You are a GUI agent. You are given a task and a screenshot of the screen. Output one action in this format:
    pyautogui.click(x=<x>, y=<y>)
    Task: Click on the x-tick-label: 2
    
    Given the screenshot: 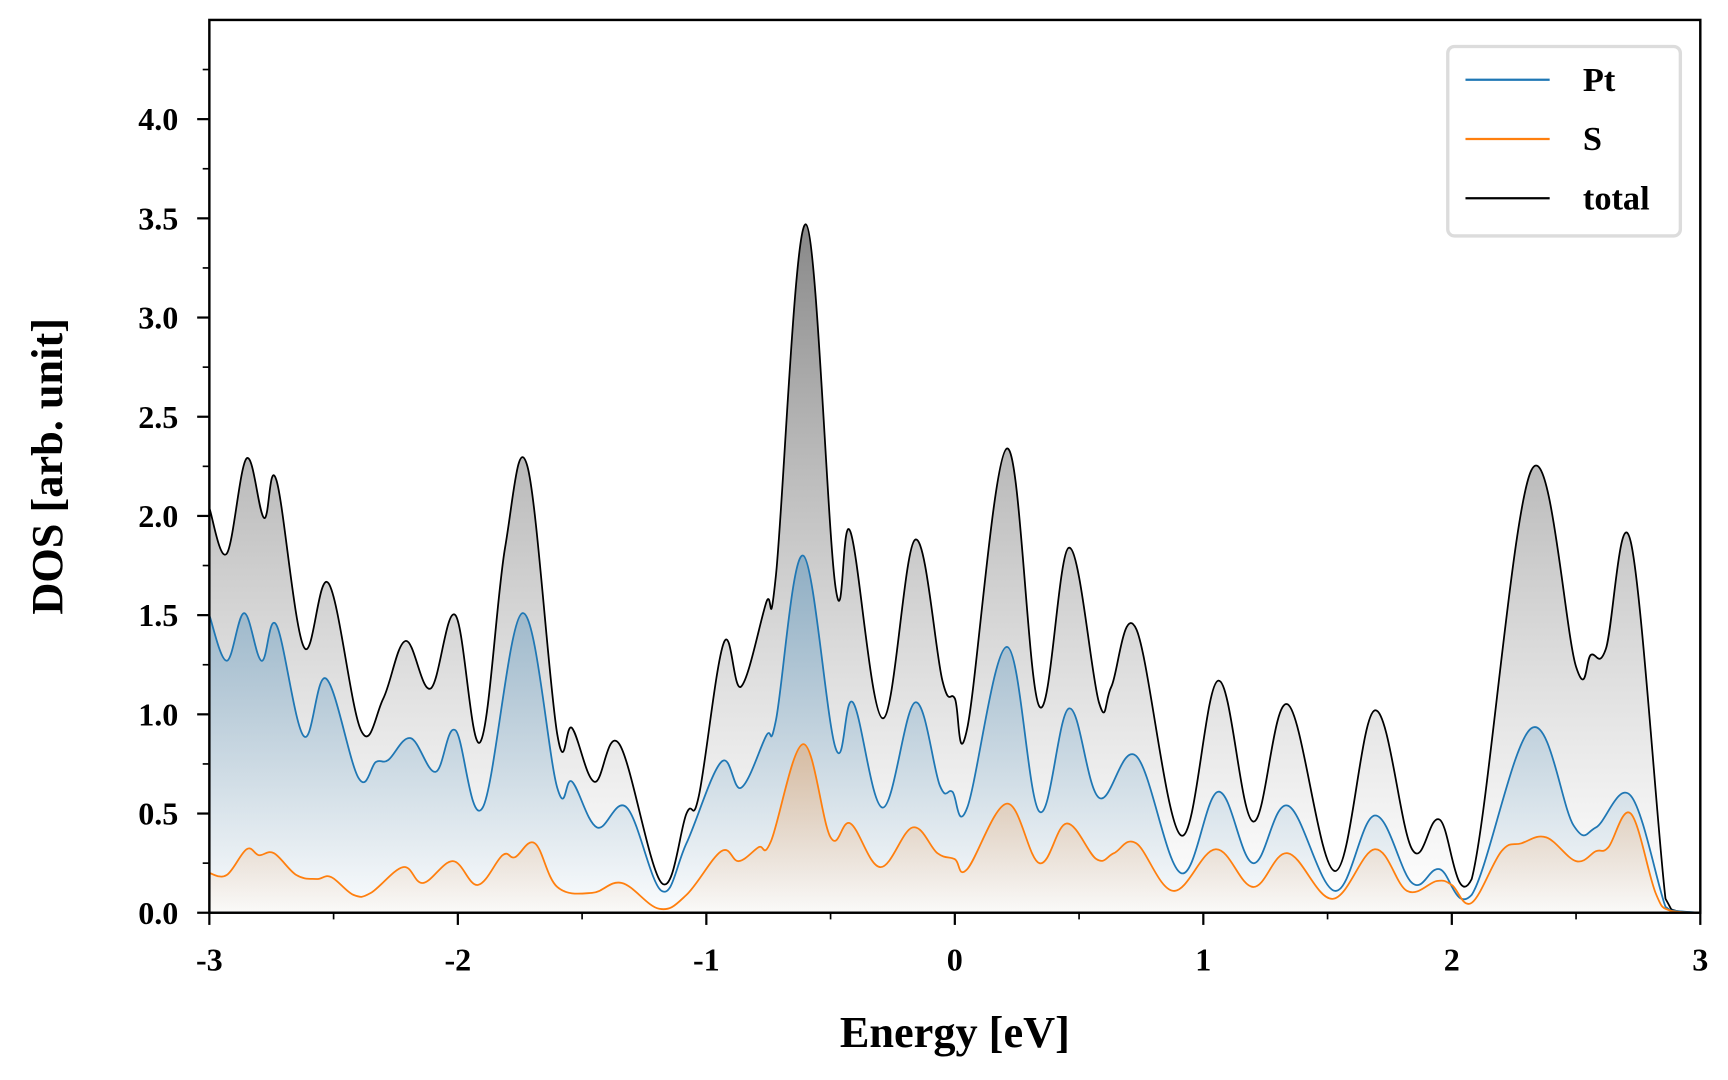 What is the action you would take?
    pyautogui.click(x=1452, y=959)
    